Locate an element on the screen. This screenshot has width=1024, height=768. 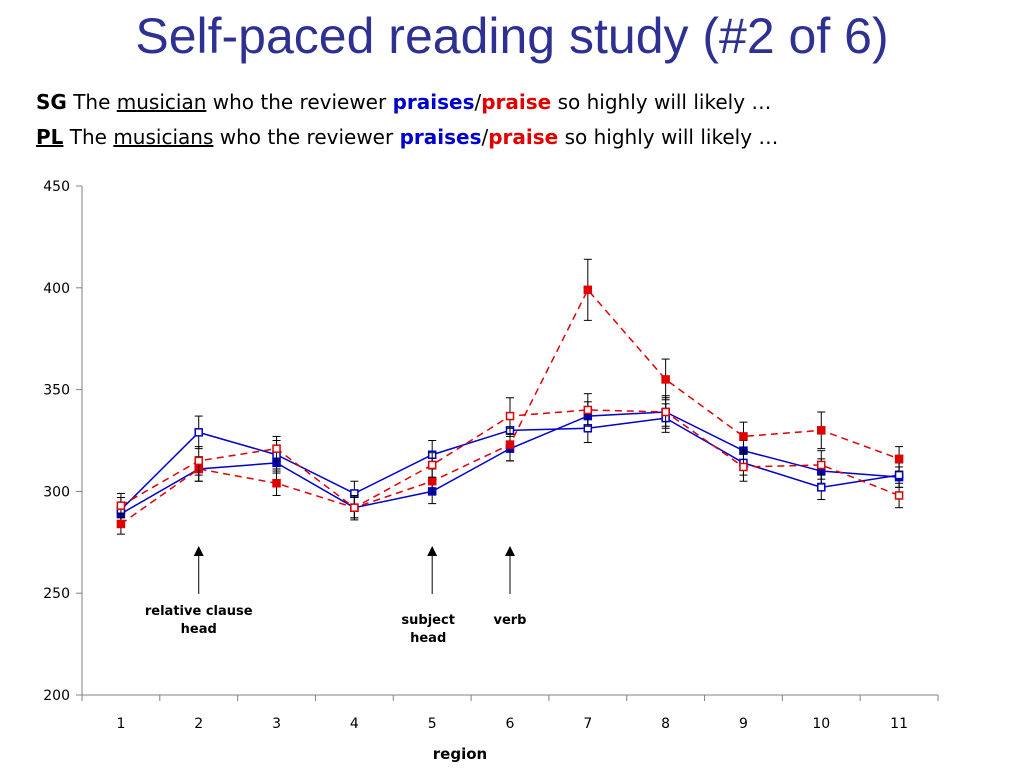
x-tick-label: 6 is located at coordinates (510, 724).